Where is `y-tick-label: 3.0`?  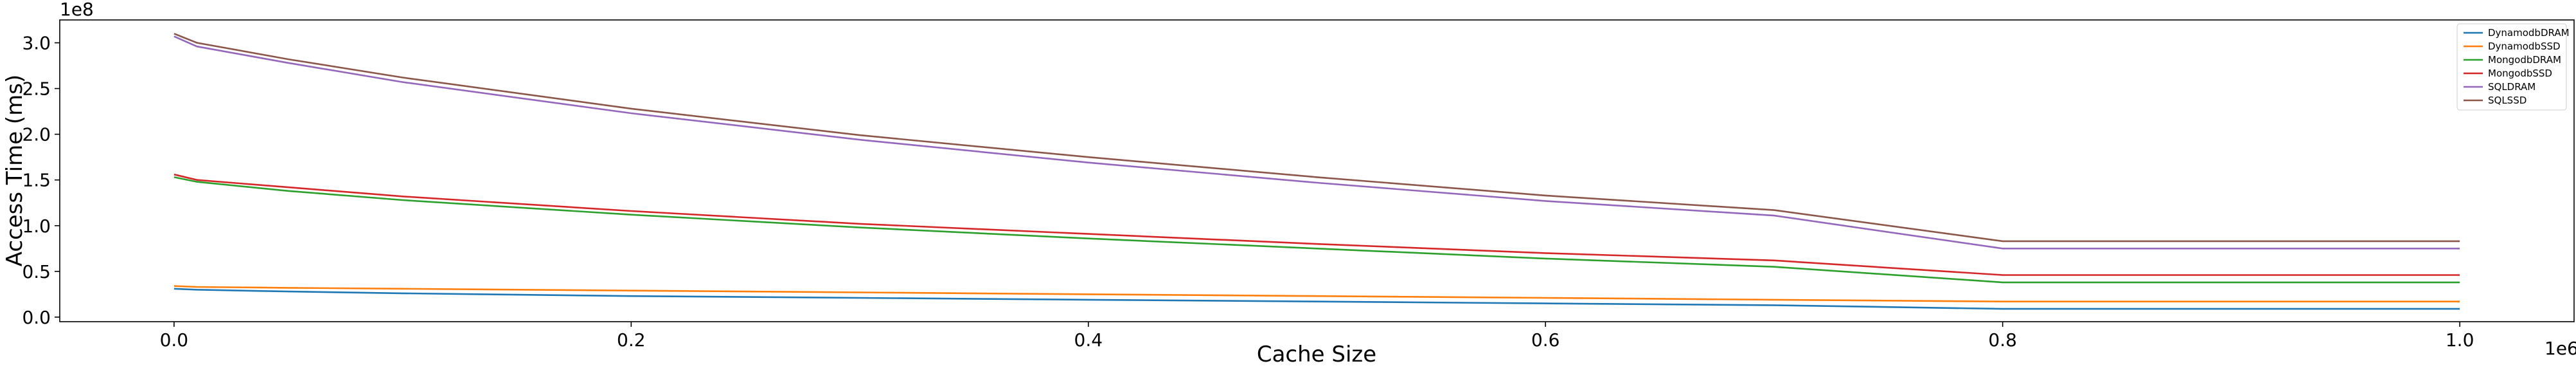 y-tick-label: 3.0 is located at coordinates (37, 43).